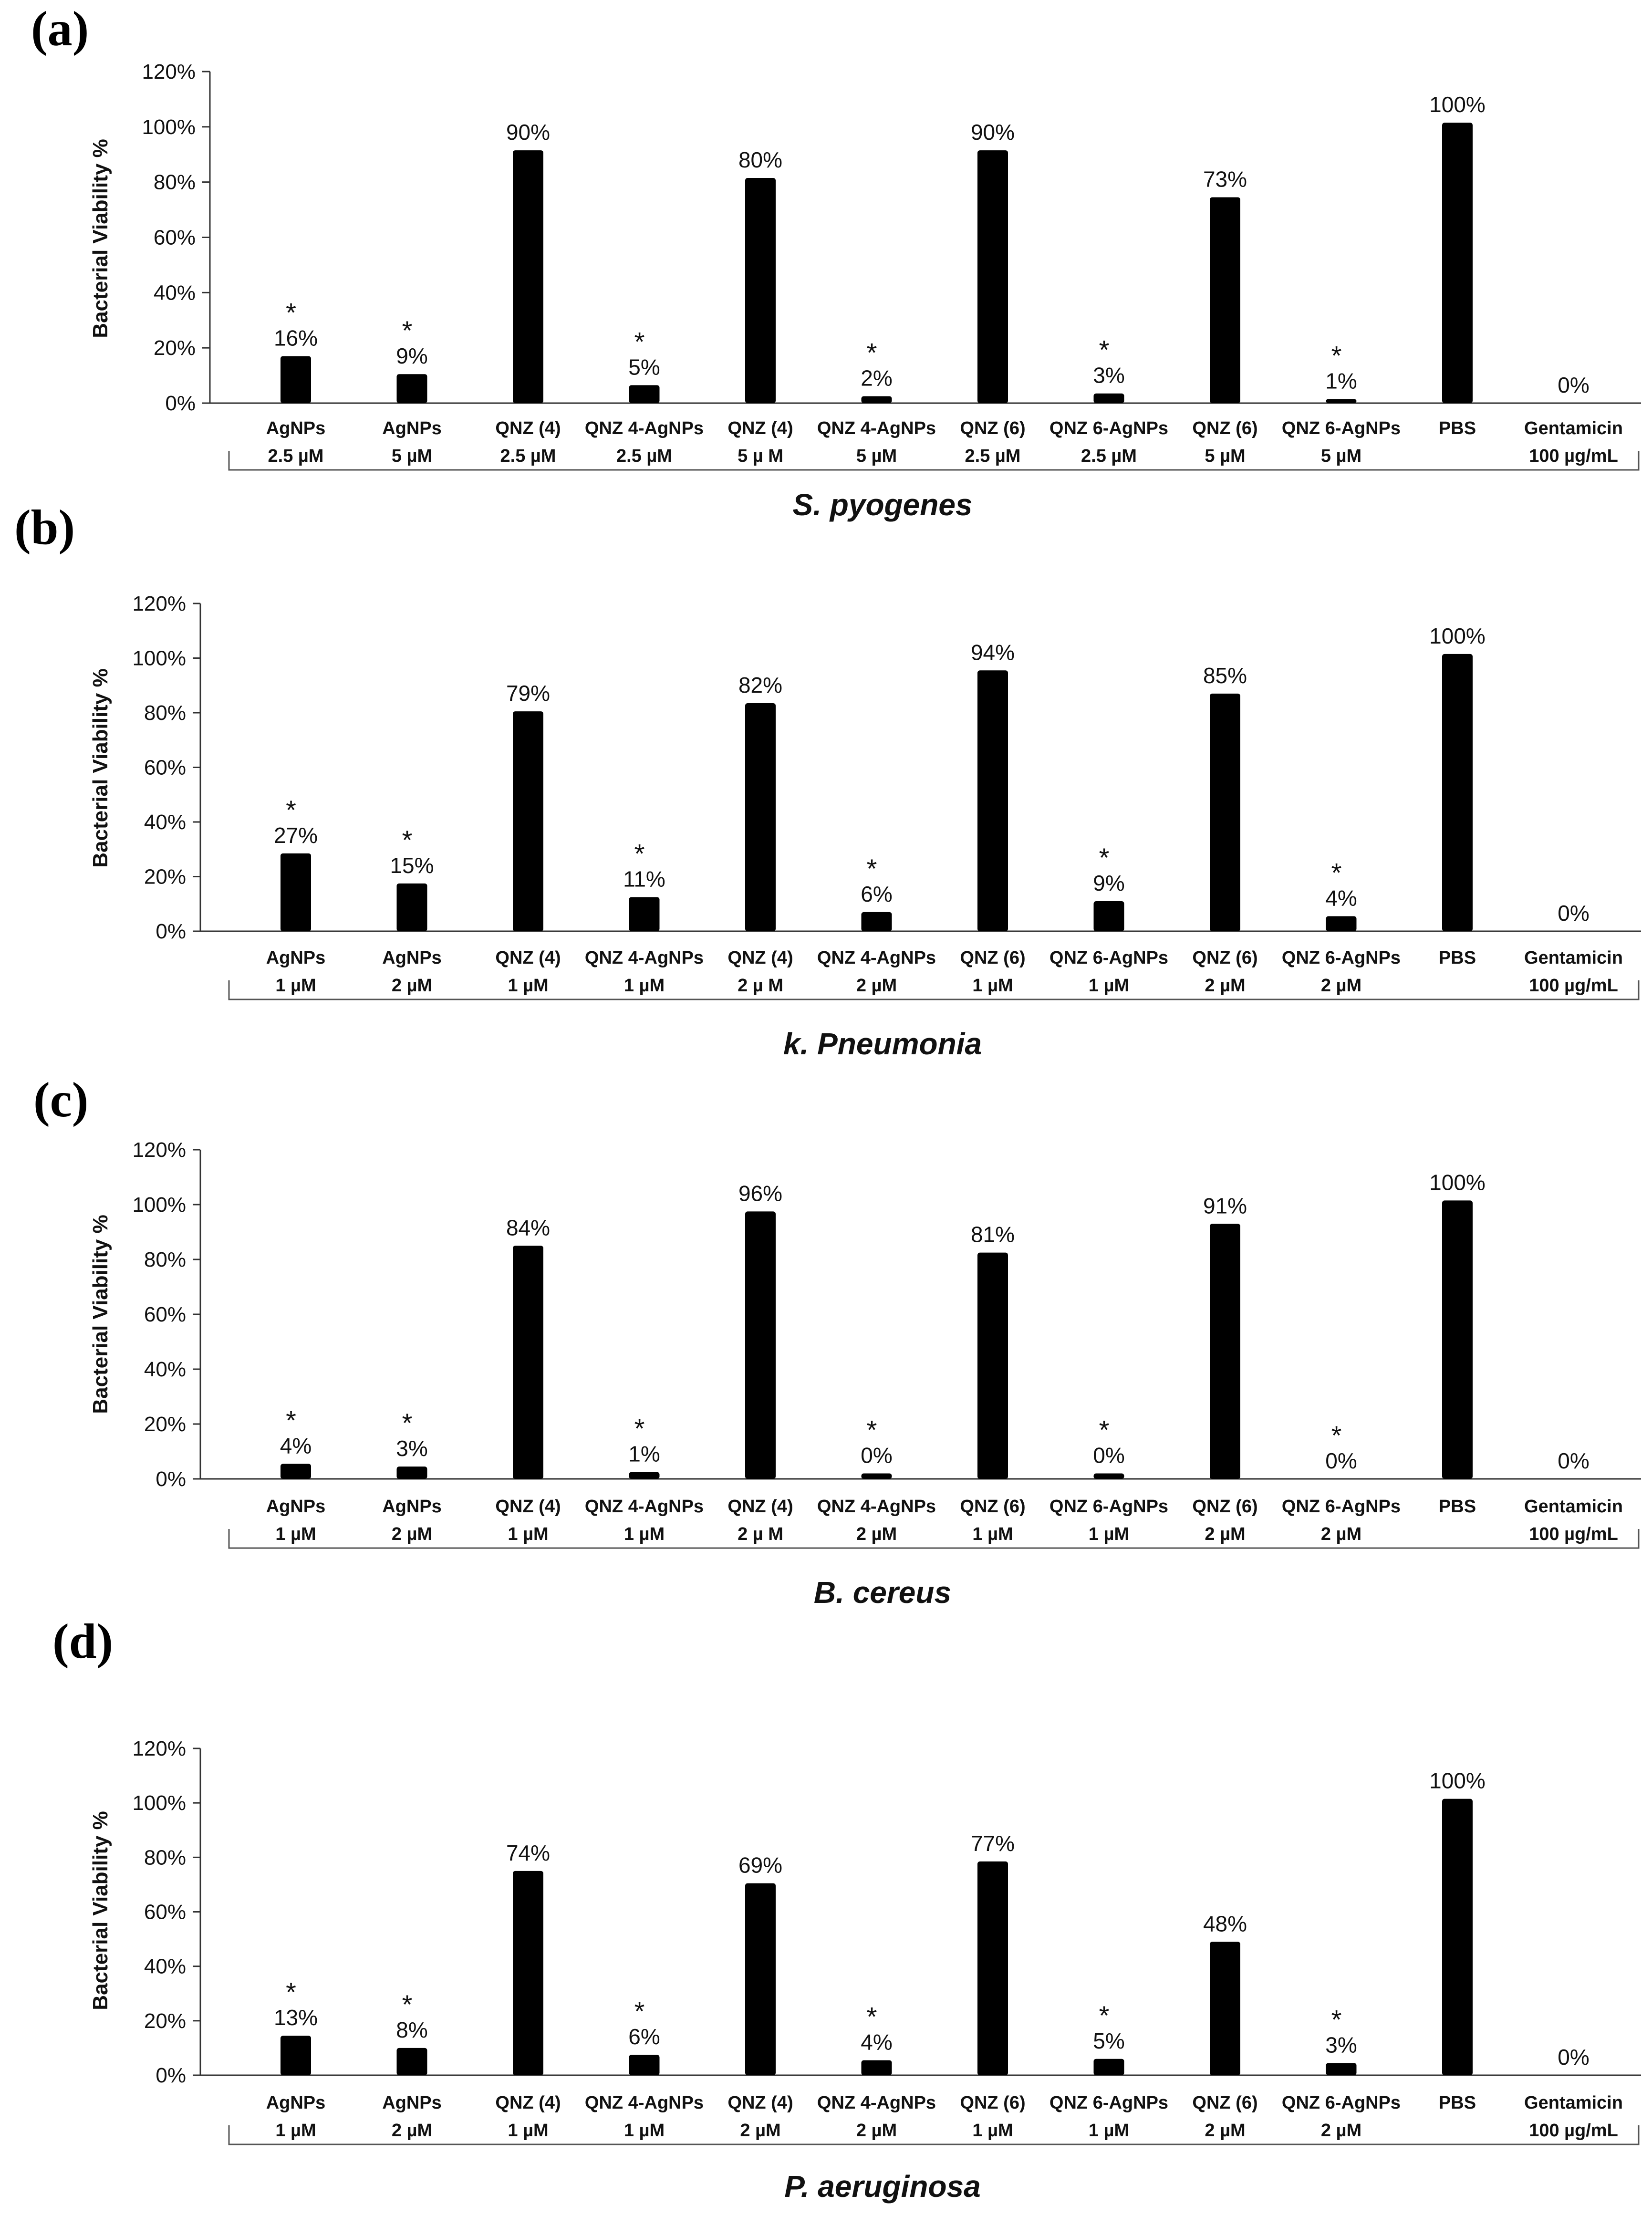 Image resolution: width=1652 pixels, height=2215 pixels. I want to click on data-label: 5%, so click(1108, 2040).